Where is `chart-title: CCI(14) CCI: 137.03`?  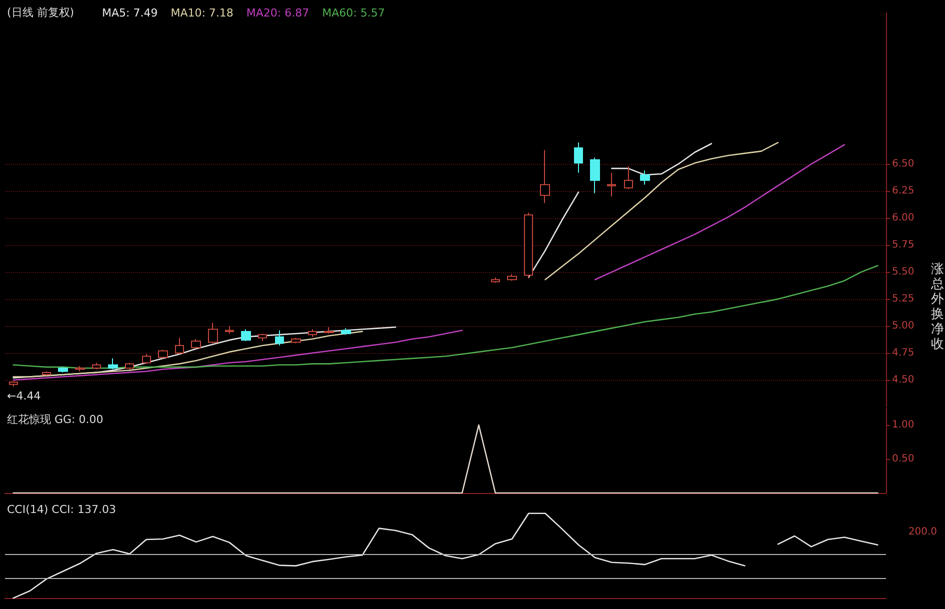
chart-title: CCI(14) CCI: 137.03 is located at coordinates (61, 509).